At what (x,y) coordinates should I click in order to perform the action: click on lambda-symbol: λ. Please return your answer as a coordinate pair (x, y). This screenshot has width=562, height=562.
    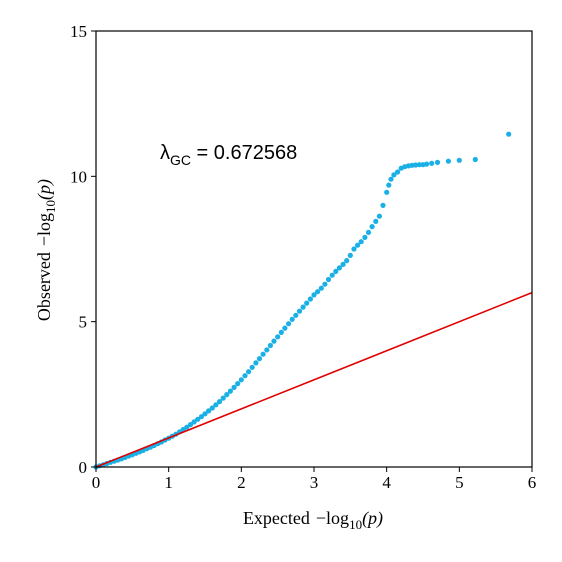
    Looking at the image, I should click on (165, 153).